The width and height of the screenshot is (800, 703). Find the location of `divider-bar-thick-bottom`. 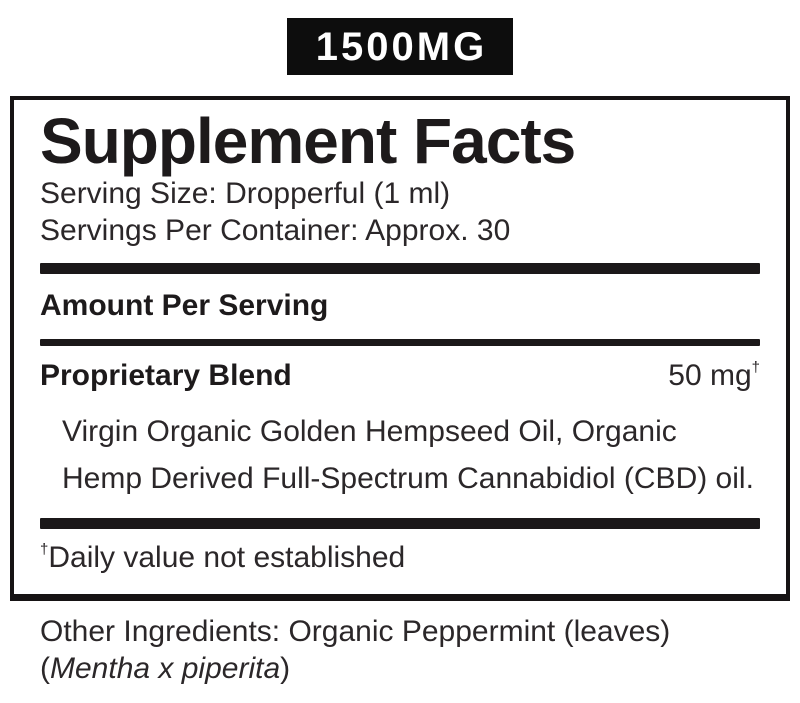

divider-bar-thick-bottom is located at coordinates (400, 523).